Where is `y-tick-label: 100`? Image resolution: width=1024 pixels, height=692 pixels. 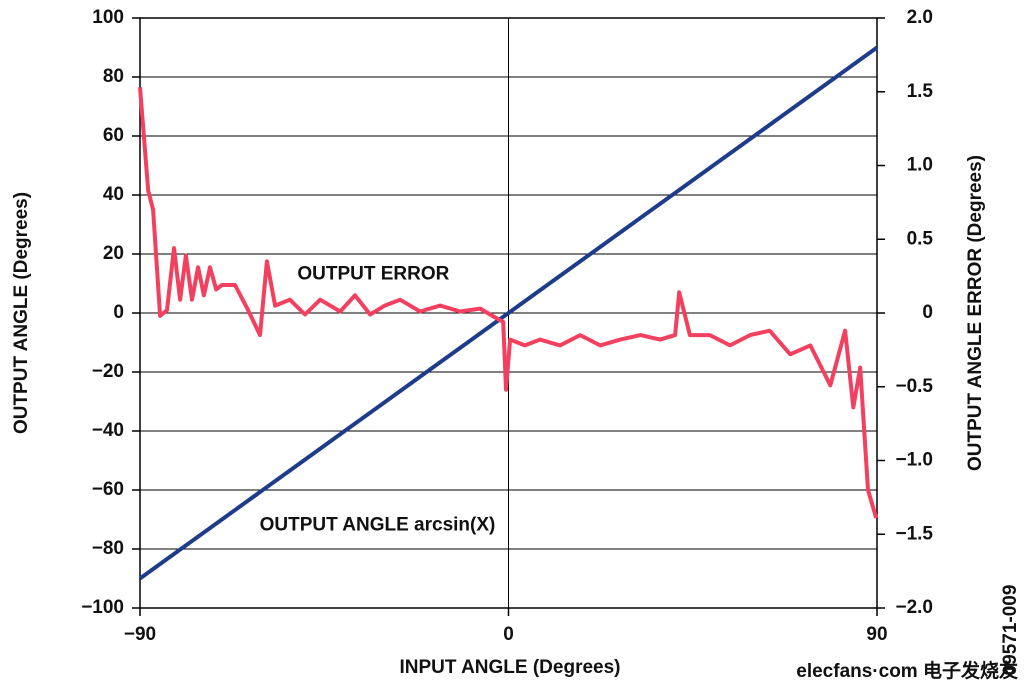
y-tick-label: 100 is located at coordinates (108, 17).